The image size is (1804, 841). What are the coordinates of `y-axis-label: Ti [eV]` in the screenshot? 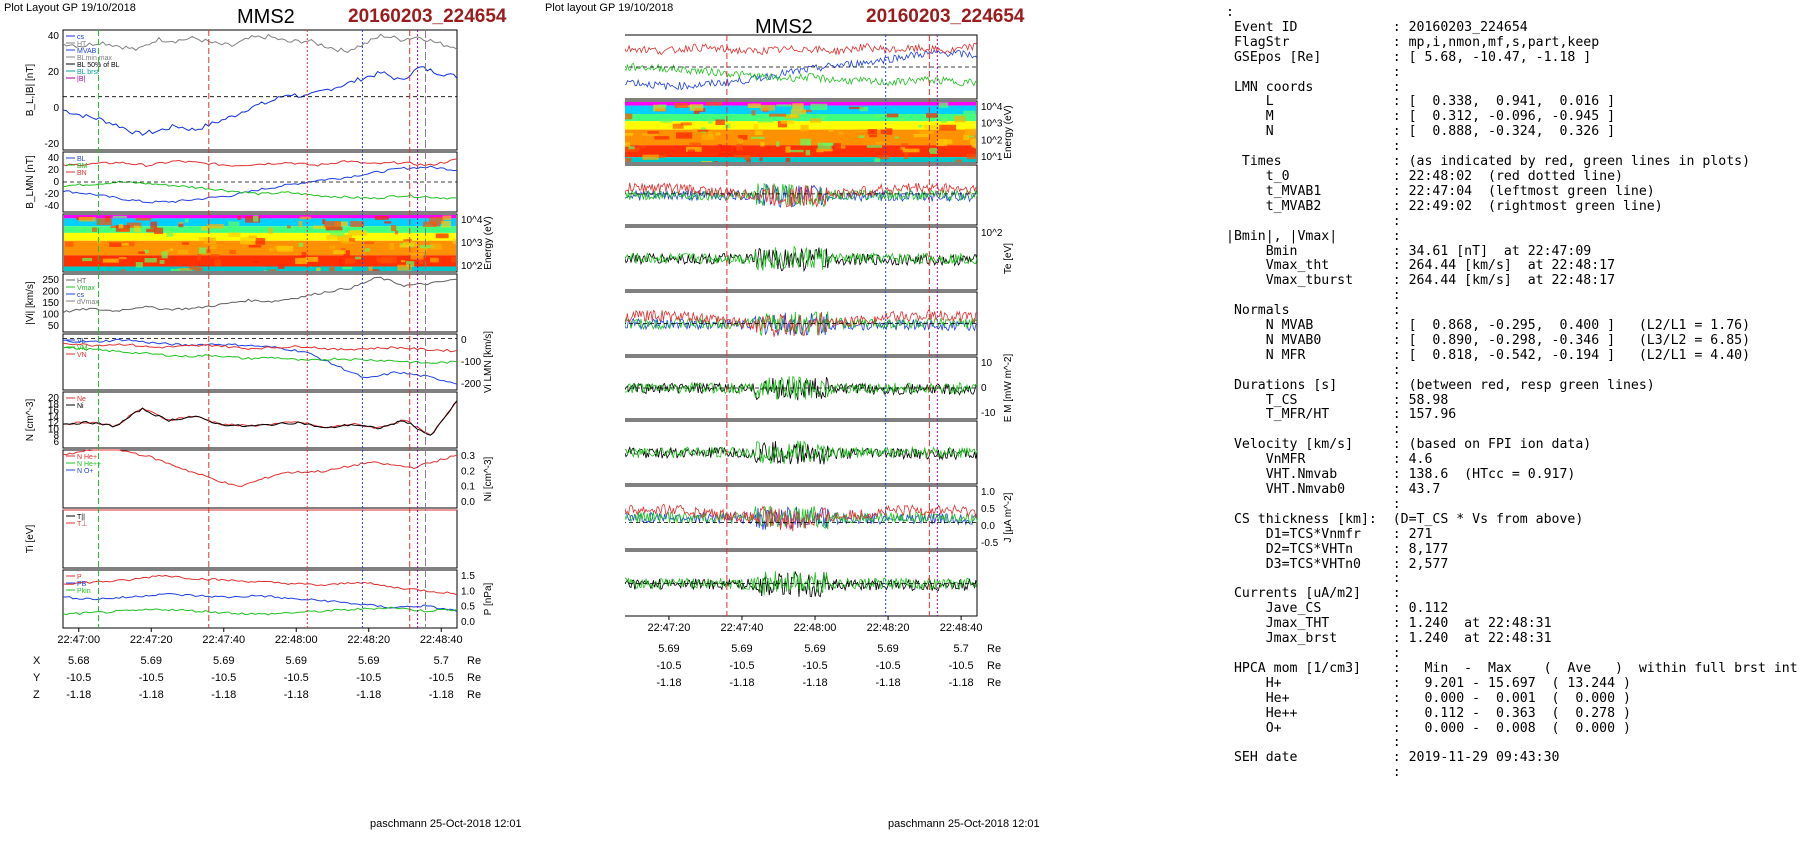 It's located at (30, 539).